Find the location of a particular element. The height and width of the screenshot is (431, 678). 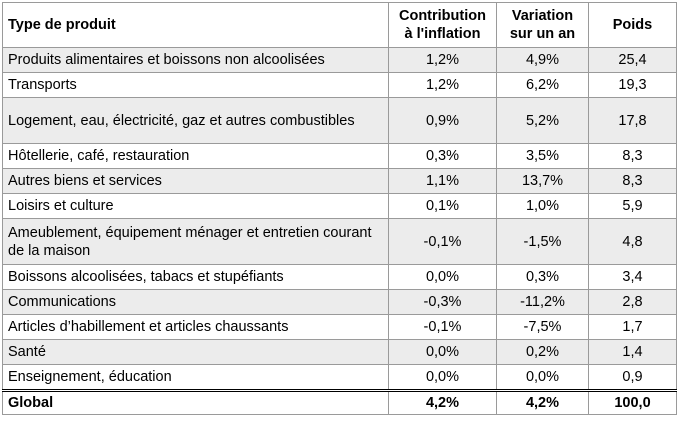

cell-type: Enseignement, éducation is located at coordinates (195, 377).